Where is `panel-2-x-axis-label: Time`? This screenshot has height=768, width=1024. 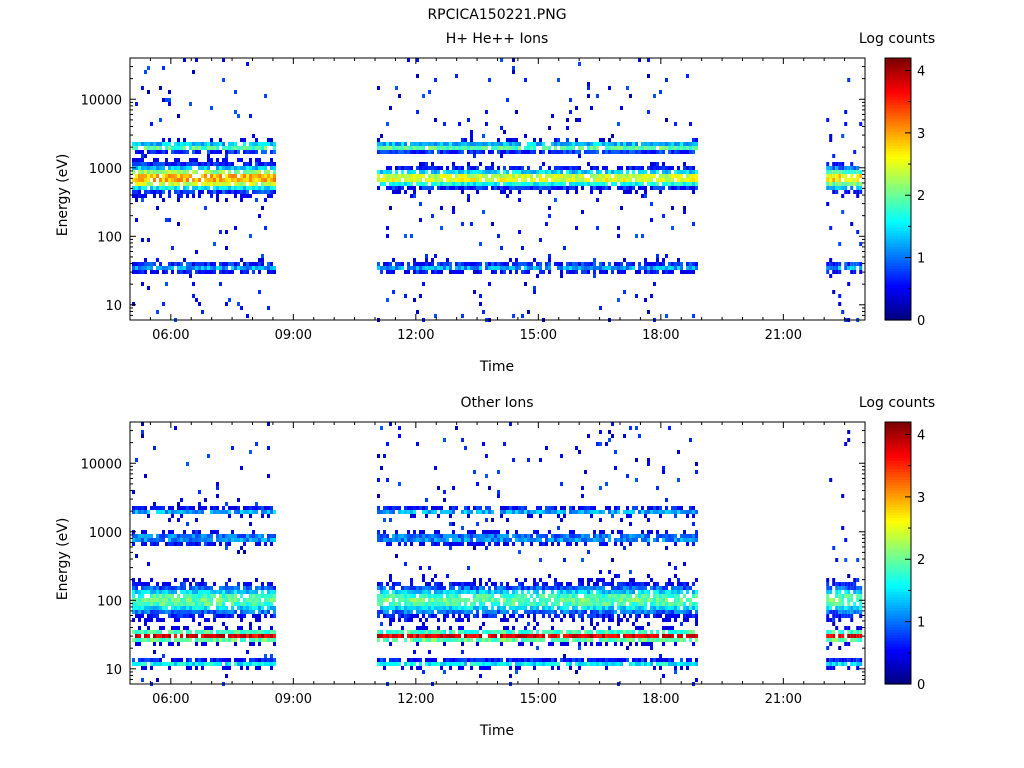
panel-2-x-axis-label: Time is located at coordinates (496, 731).